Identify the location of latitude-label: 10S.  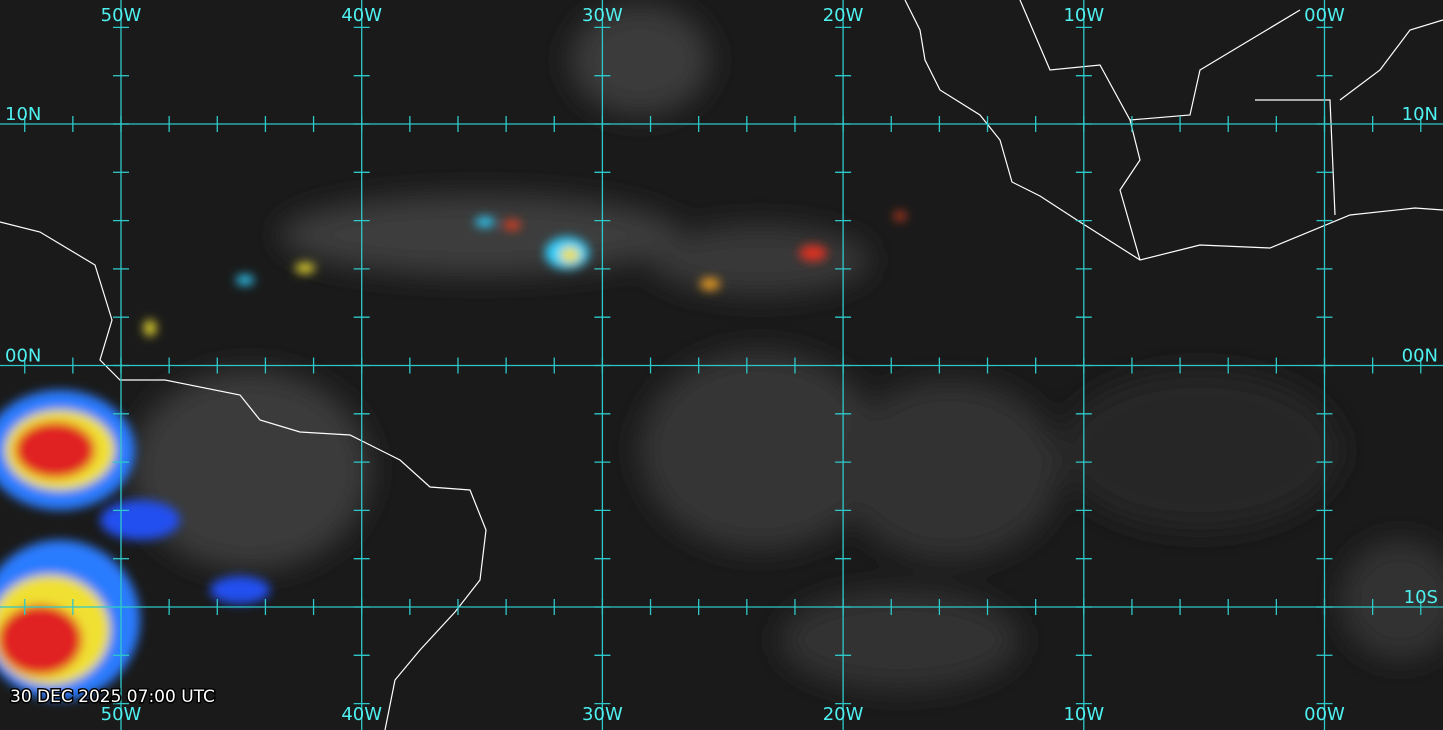
(1421, 597).